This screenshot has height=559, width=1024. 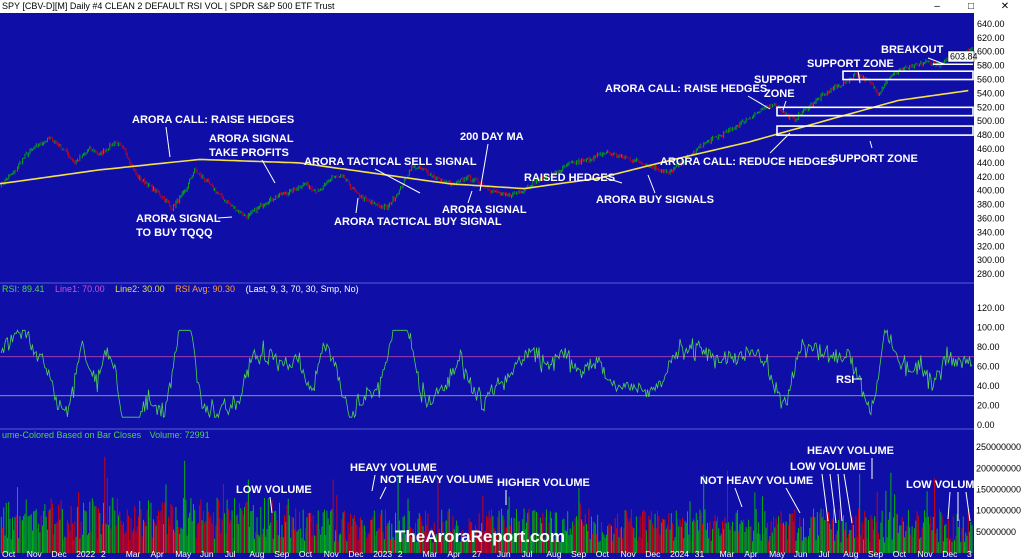 What do you see at coordinates (991, 308) in the screenshot?
I see `rsi-tick-label: 120.00` at bounding box center [991, 308].